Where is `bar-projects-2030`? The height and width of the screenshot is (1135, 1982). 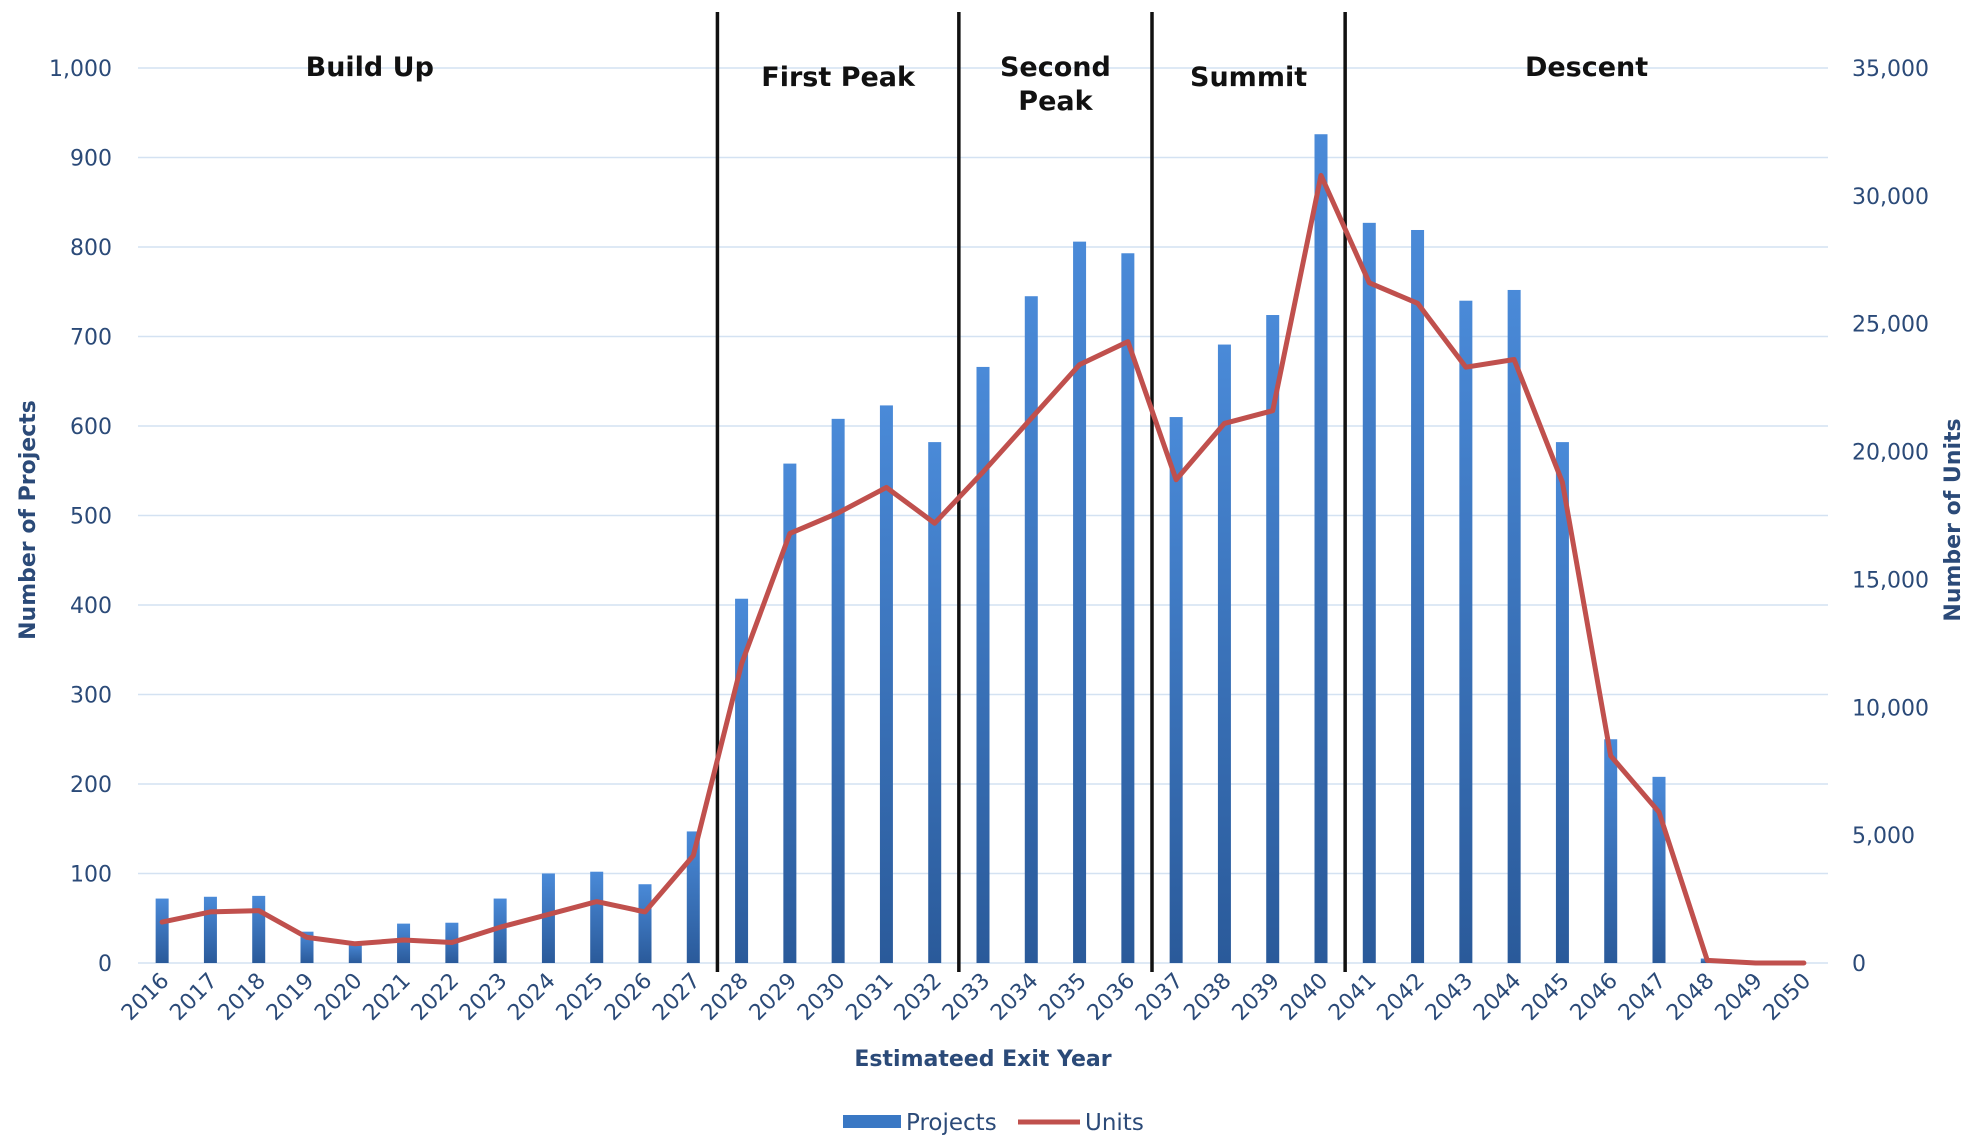
bar-projects-2030 is located at coordinates (838, 691).